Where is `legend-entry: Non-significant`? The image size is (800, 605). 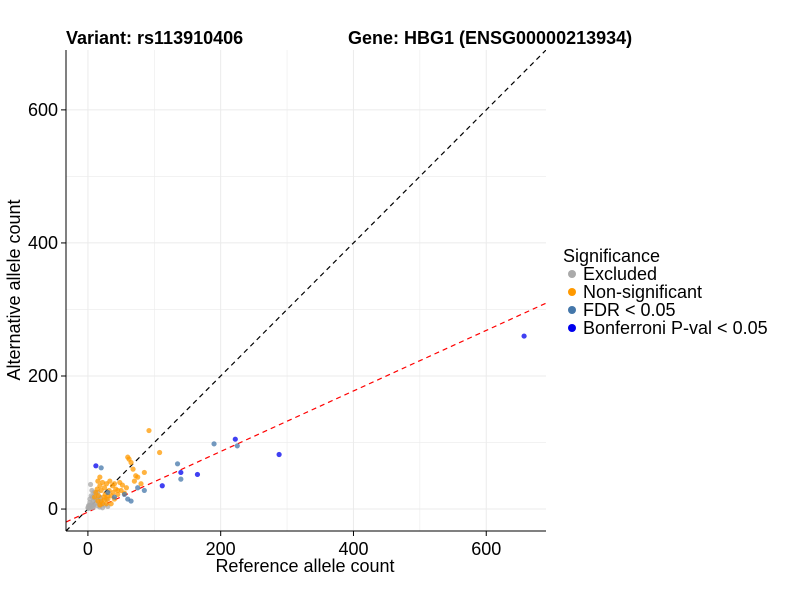
legend-entry: Non-significant is located at coordinates (642, 292).